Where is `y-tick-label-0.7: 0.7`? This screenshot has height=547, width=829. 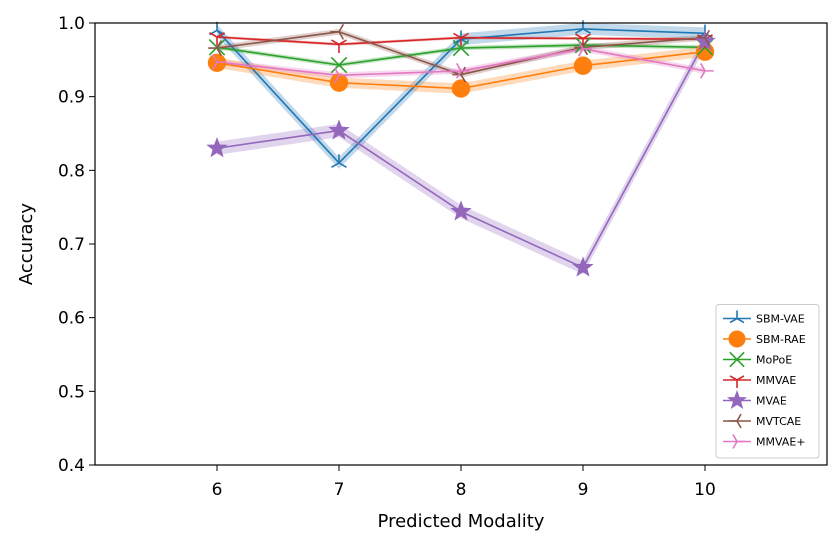
y-tick-label-0.7: 0.7 is located at coordinates (71, 245).